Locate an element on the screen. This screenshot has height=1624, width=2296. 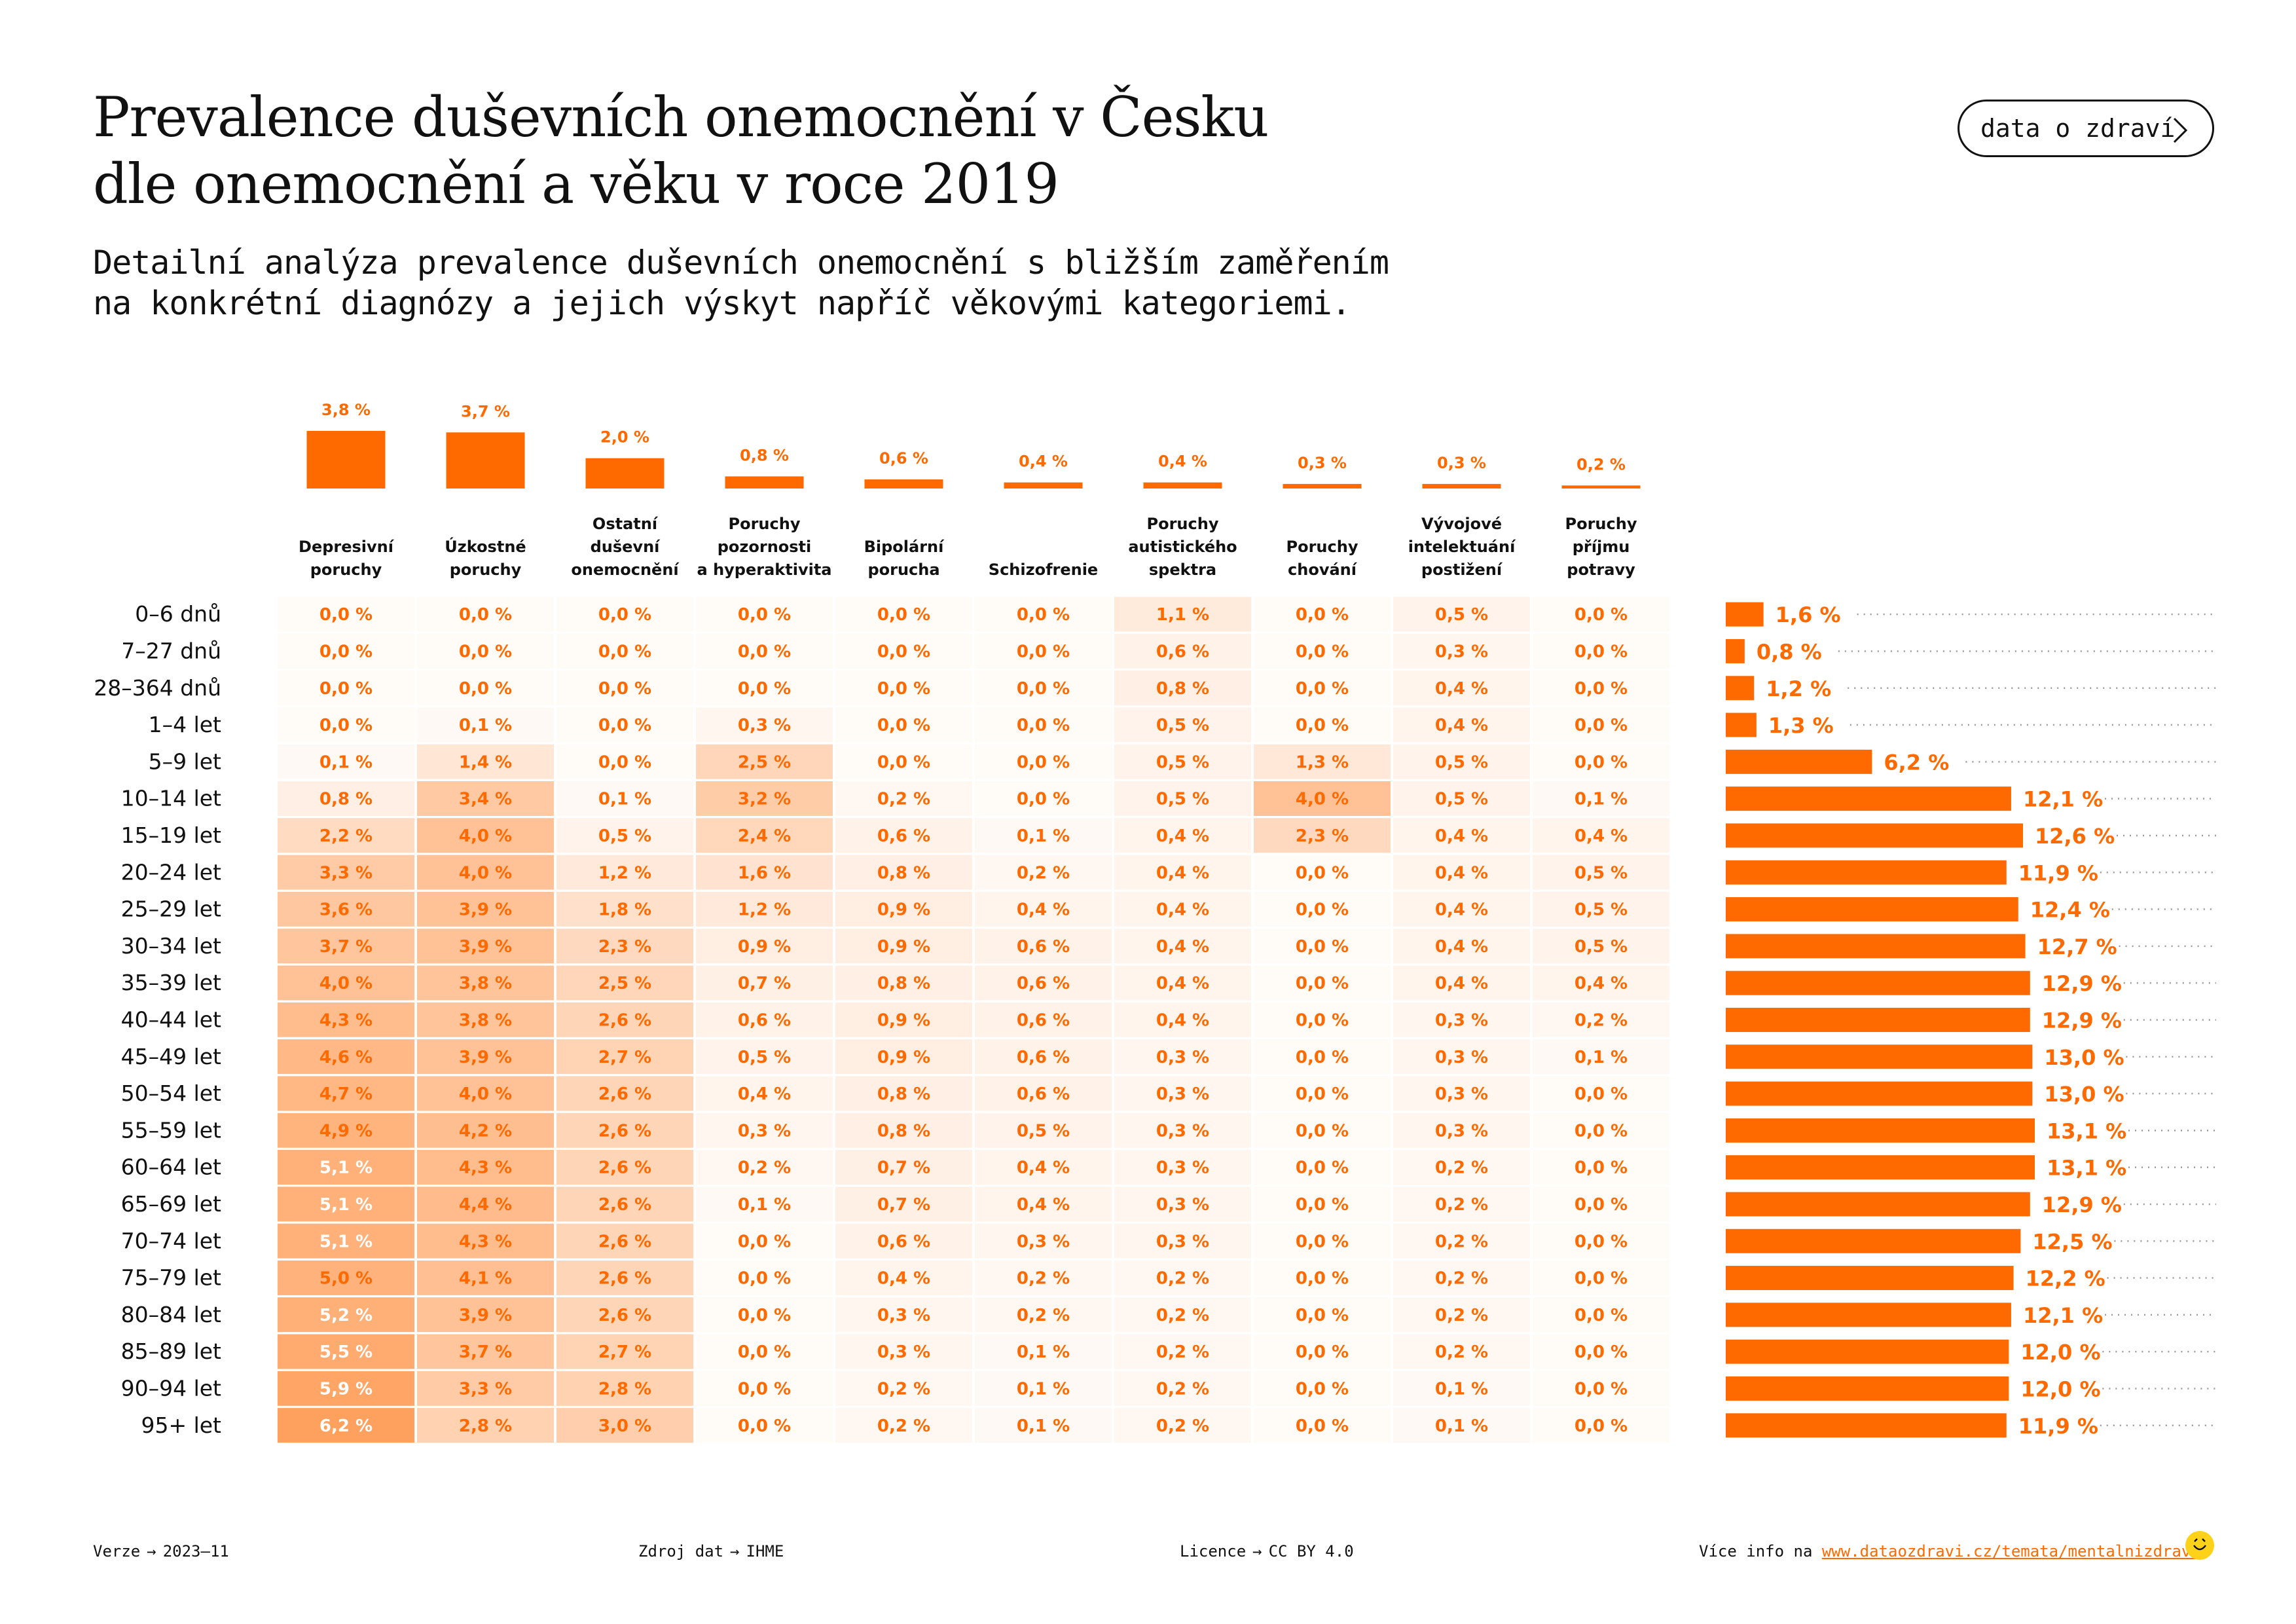
age-group-label: 10–14 let is located at coordinates (171, 798).